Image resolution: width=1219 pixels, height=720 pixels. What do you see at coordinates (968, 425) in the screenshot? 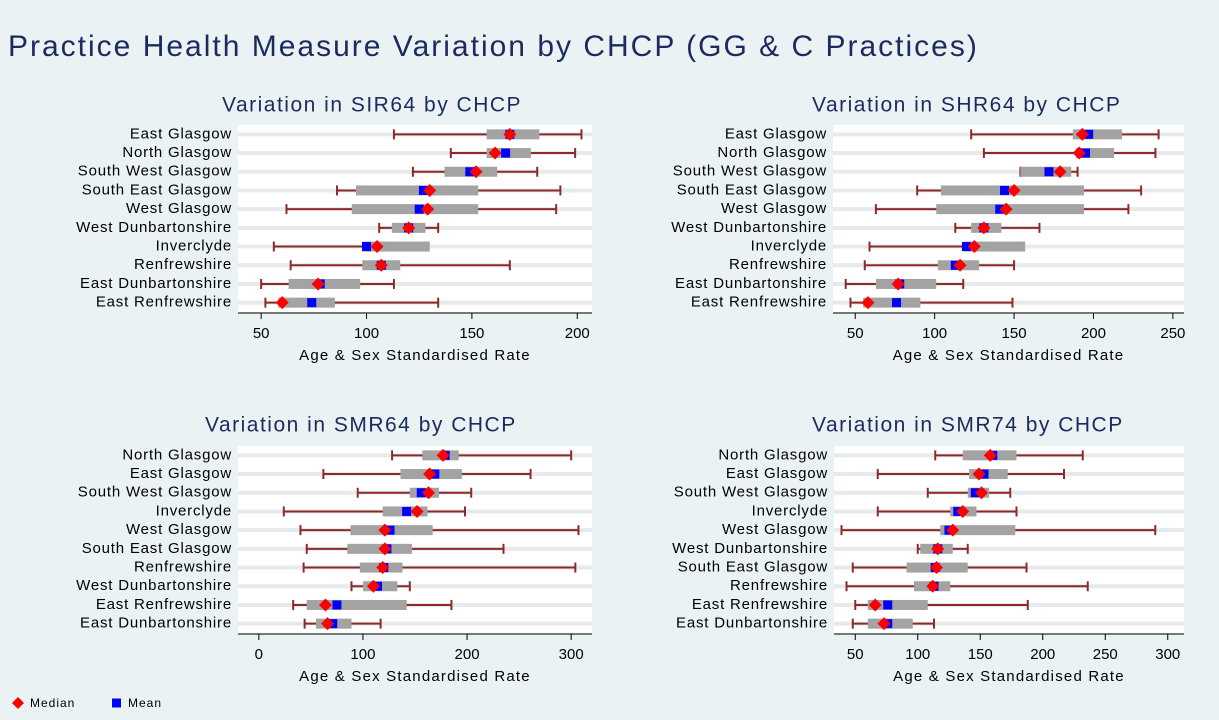
I see `panel-title: Variation in SMR74 by CHCP` at bounding box center [968, 425].